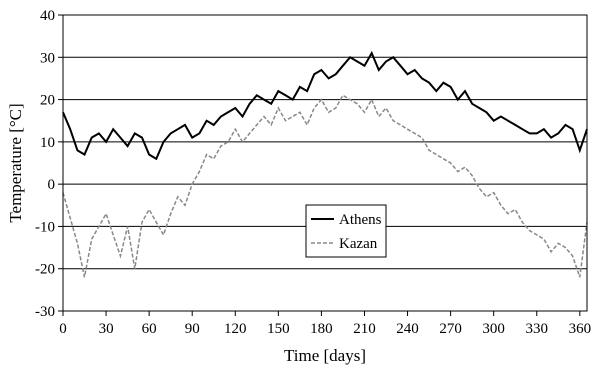 This screenshot has width=594, height=369. What do you see at coordinates (537, 329) in the screenshot?
I see `x-tick-label: 330` at bounding box center [537, 329].